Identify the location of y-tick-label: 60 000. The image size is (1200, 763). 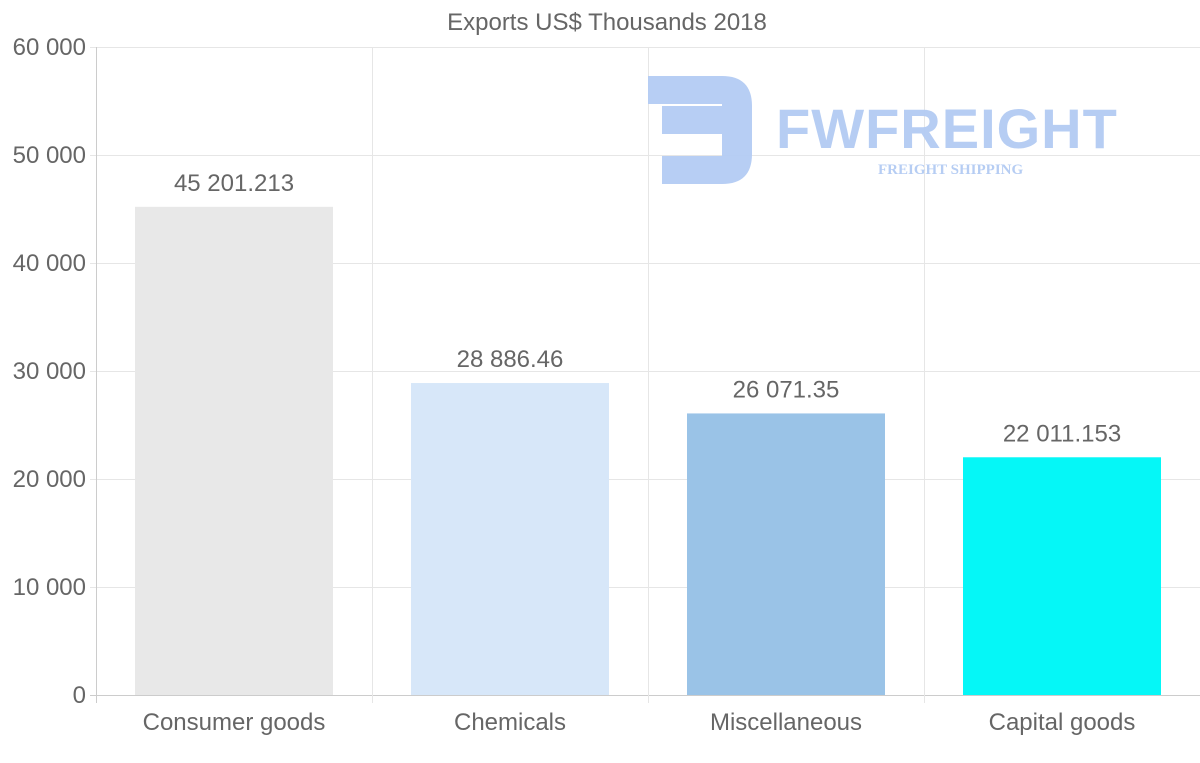
(49, 47).